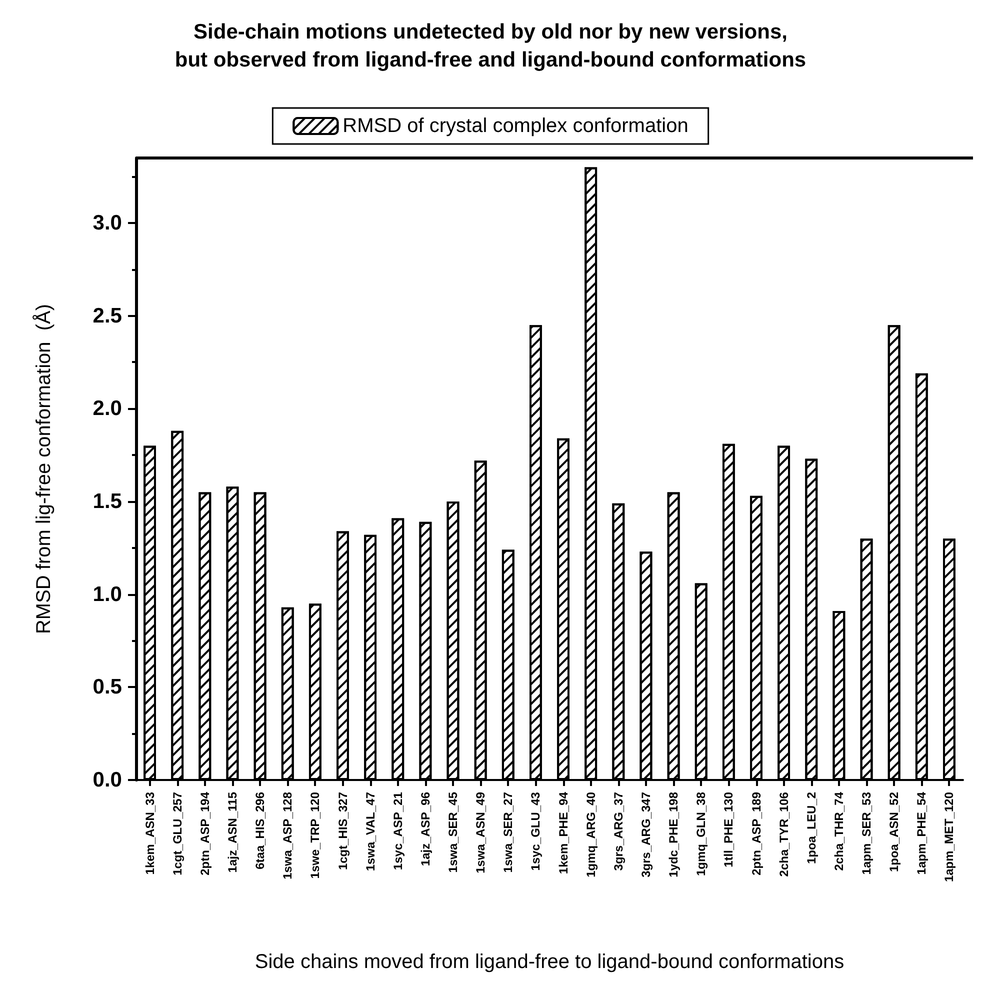  I want to click on y-tick-label: 2.0, so click(107, 408).